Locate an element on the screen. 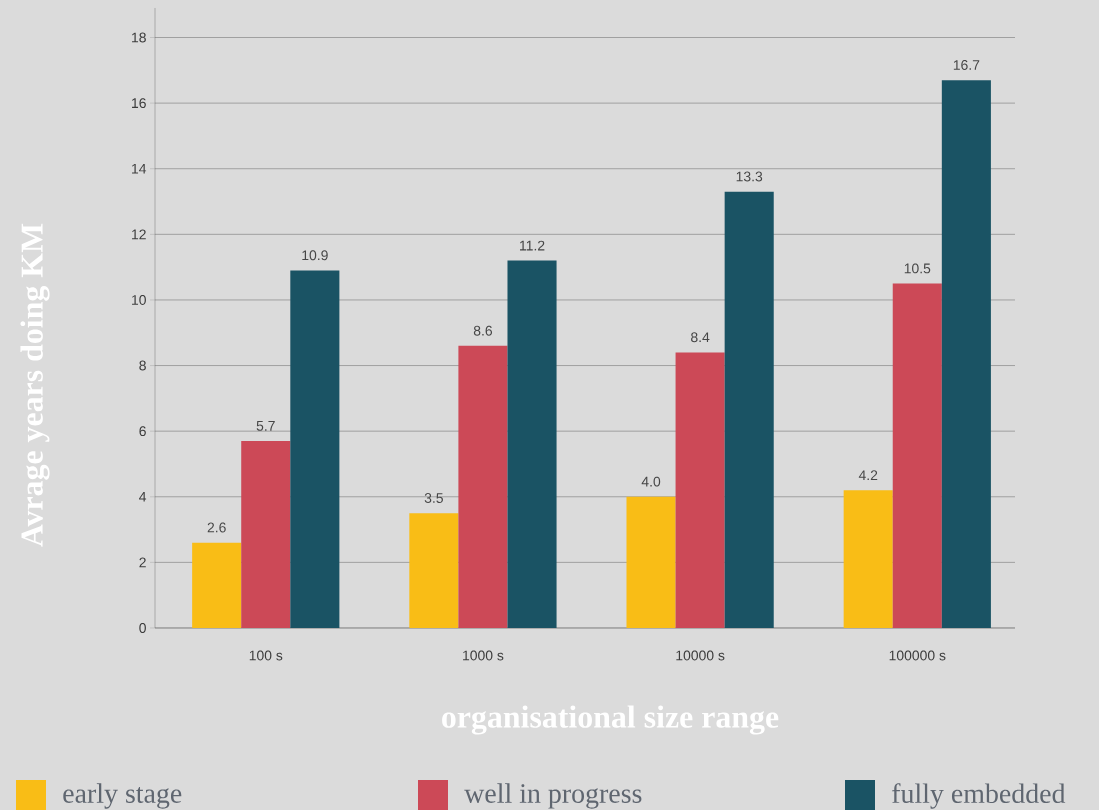 The height and width of the screenshot is (810, 1099). legend-label: early stage is located at coordinates (122, 796).